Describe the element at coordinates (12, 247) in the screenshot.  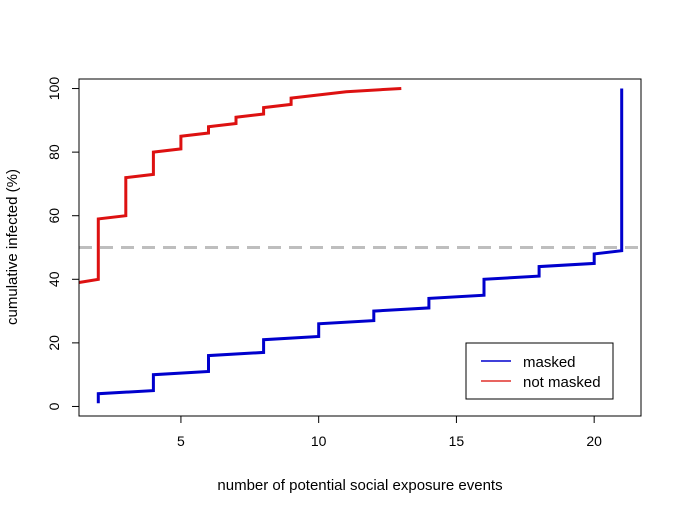
I see `y-axis-title: cumulative infected (%)` at that location.